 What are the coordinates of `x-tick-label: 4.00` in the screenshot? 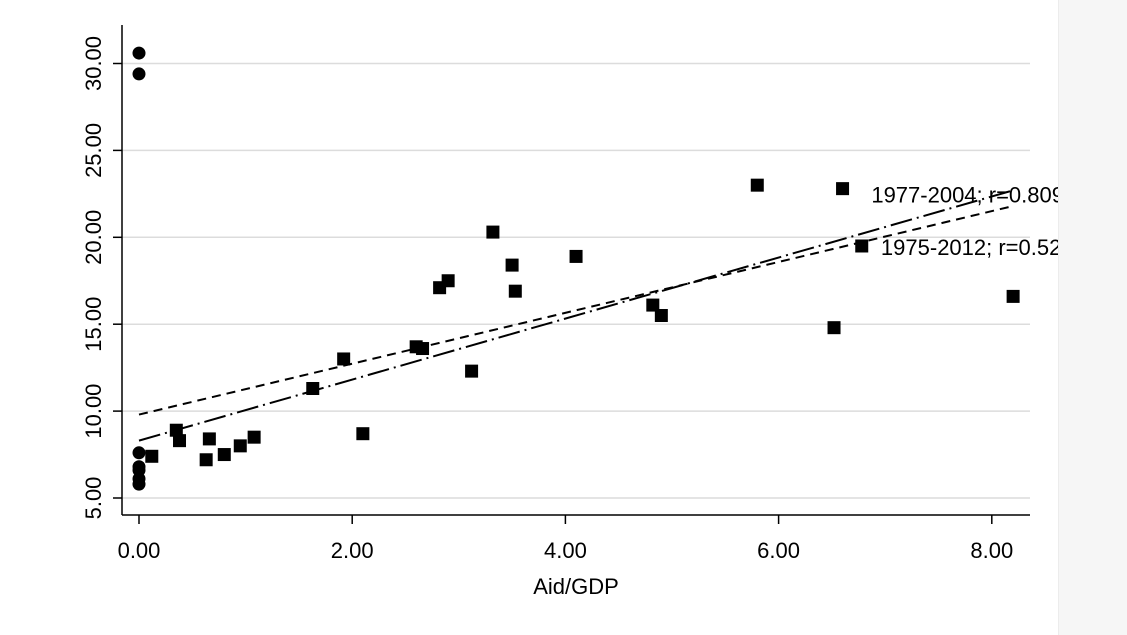 It's located at (565, 550).